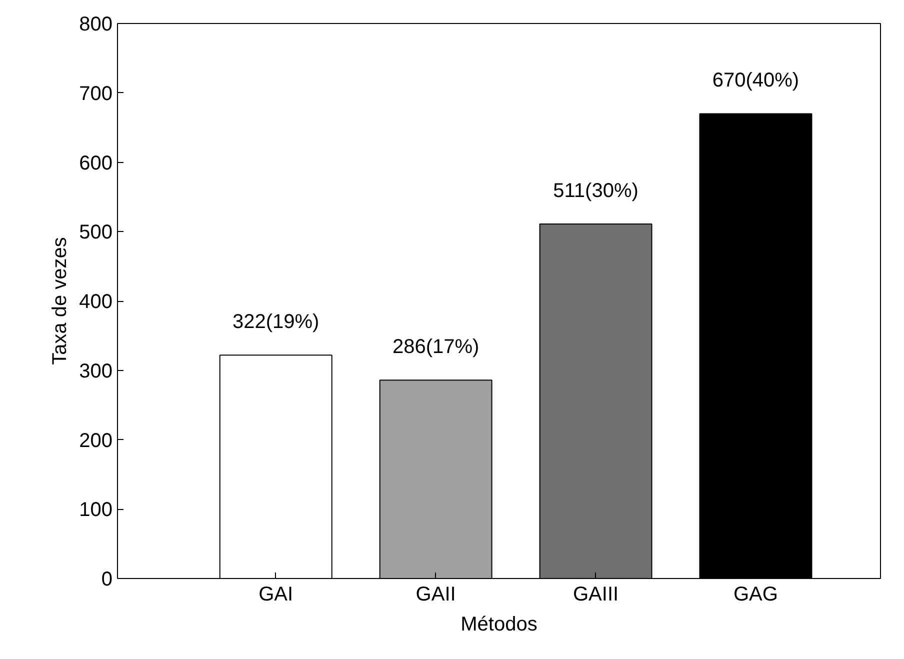 This screenshot has height=659, width=904. Describe the element at coordinates (436, 595) in the screenshot. I see `x-tick-label: GAII` at that location.